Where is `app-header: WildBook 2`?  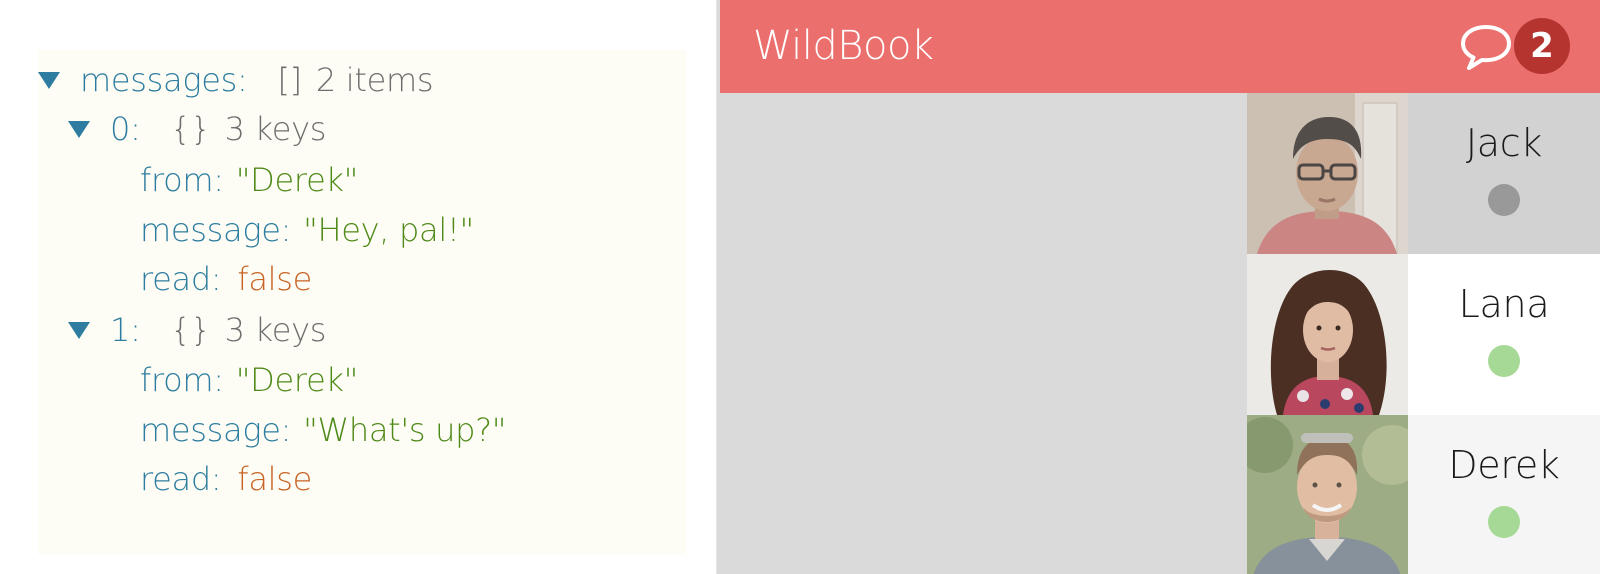
app-header: WildBook 2 is located at coordinates (1160, 46).